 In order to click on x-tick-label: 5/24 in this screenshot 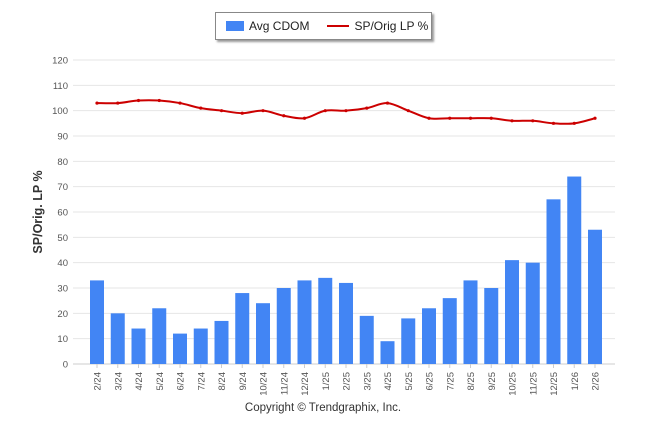, I will do `click(160, 381)`.